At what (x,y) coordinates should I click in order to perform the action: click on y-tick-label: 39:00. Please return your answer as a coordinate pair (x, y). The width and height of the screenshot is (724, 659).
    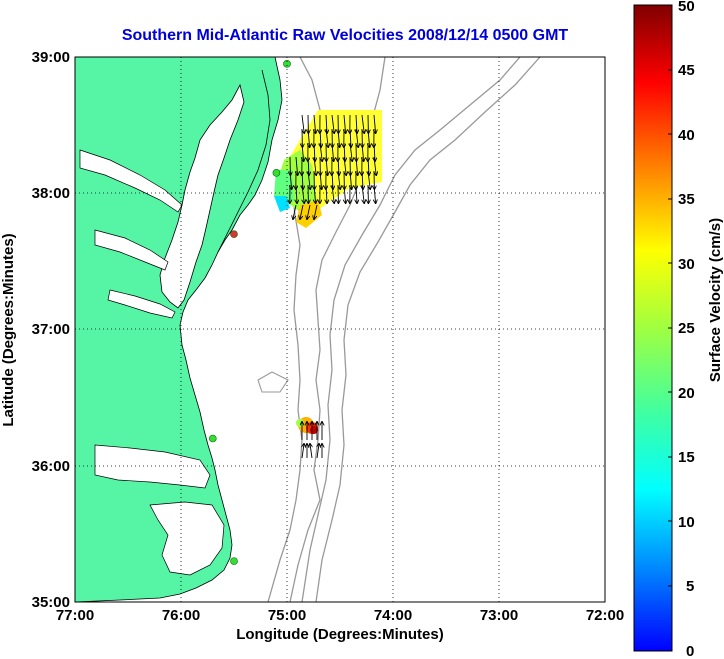
    Looking at the image, I should click on (51, 57).